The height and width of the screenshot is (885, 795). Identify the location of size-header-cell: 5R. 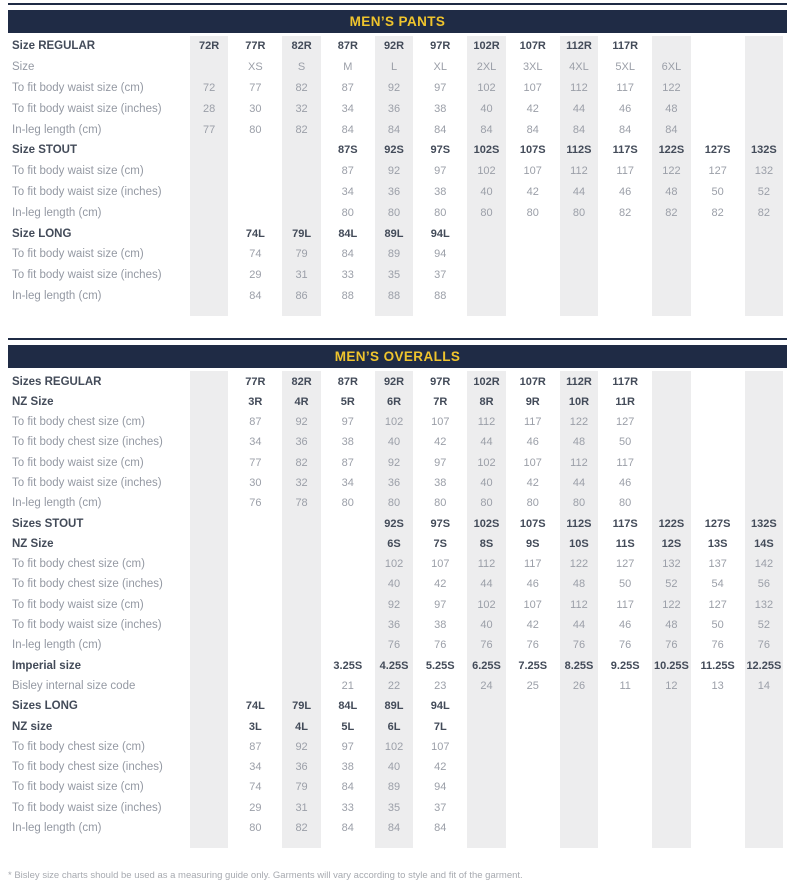
(347, 401).